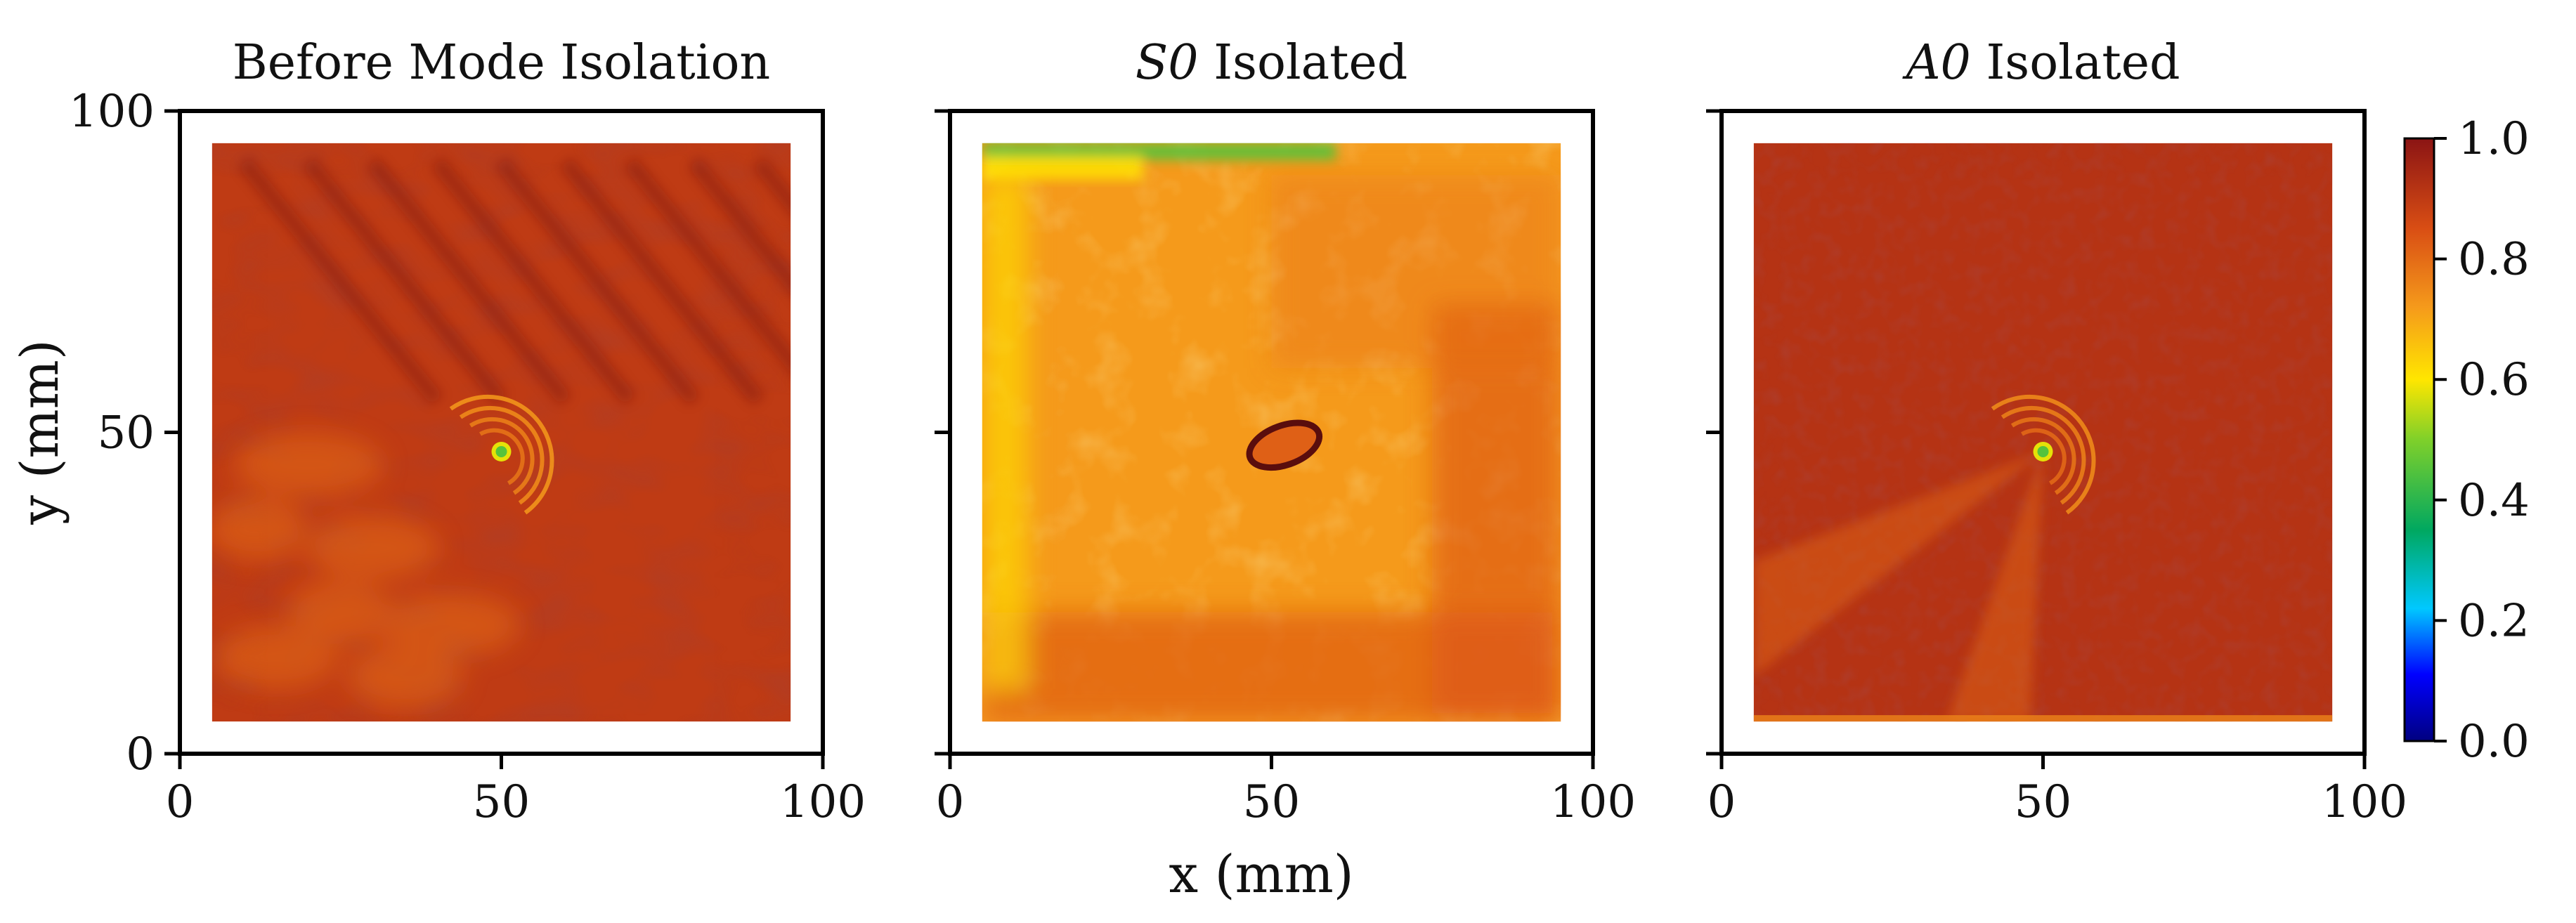 The height and width of the screenshot is (923, 2576). I want to click on y-tick-label: 100, so click(112, 112).